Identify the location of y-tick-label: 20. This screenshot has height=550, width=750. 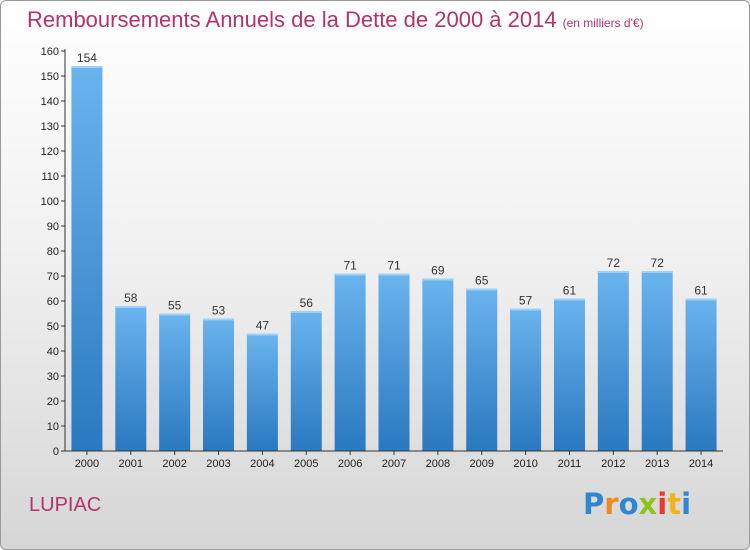
(53, 402).